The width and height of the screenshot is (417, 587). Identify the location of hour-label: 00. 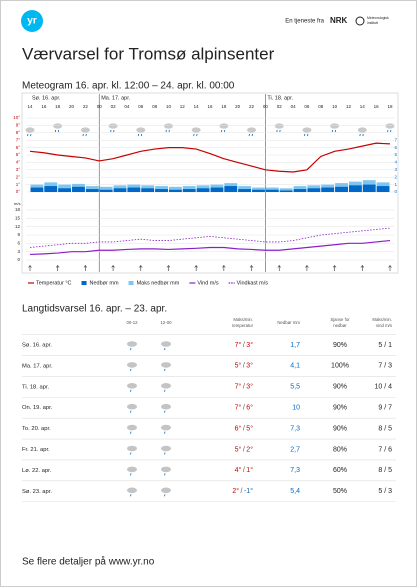
(266, 106).